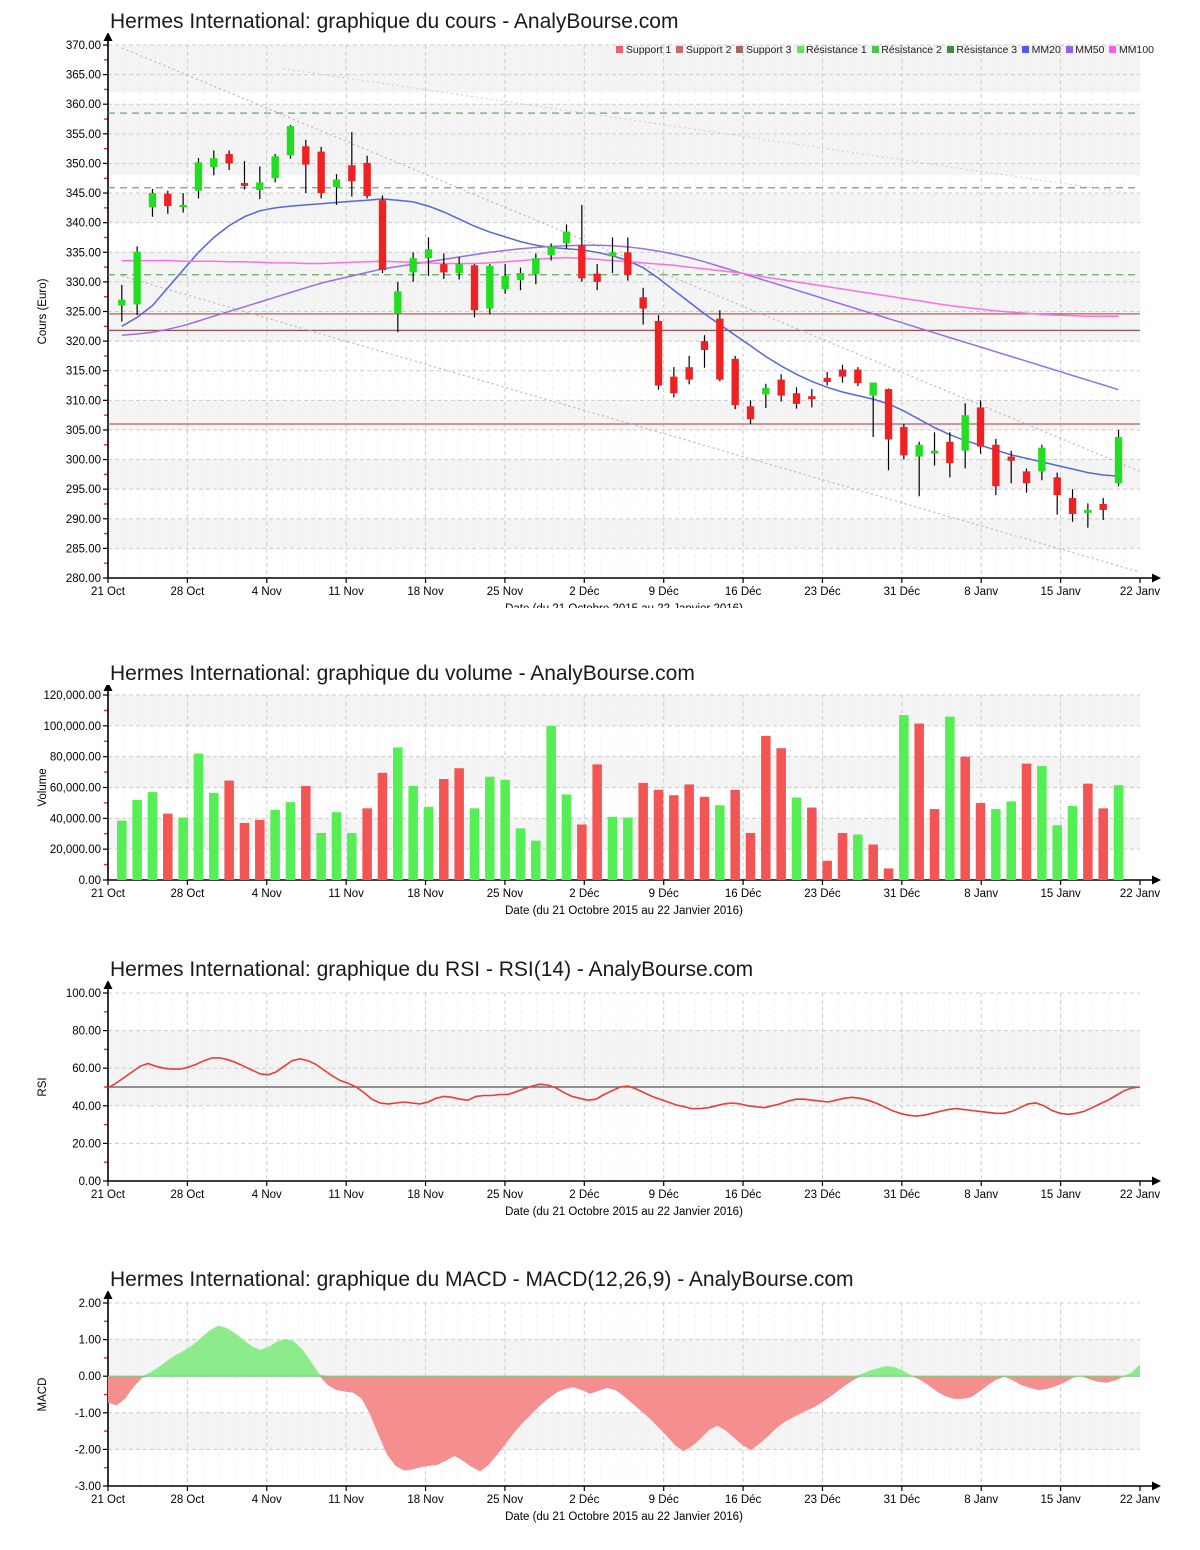 The width and height of the screenshot is (1200, 1550). What do you see at coordinates (981, 50) in the screenshot?
I see `legend-item-5: Résistance 3` at bounding box center [981, 50].